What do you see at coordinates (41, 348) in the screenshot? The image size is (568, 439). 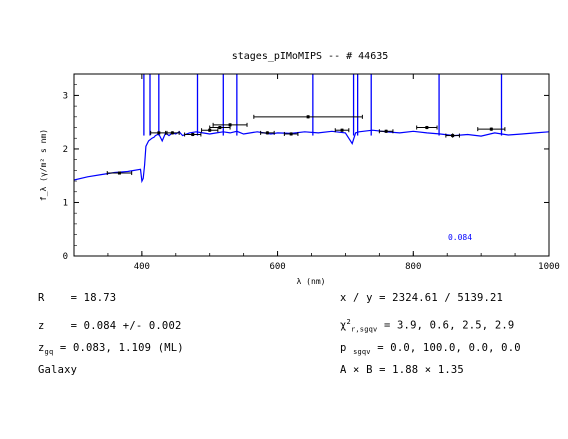 I see `zgq-label: z` at bounding box center [41, 348].